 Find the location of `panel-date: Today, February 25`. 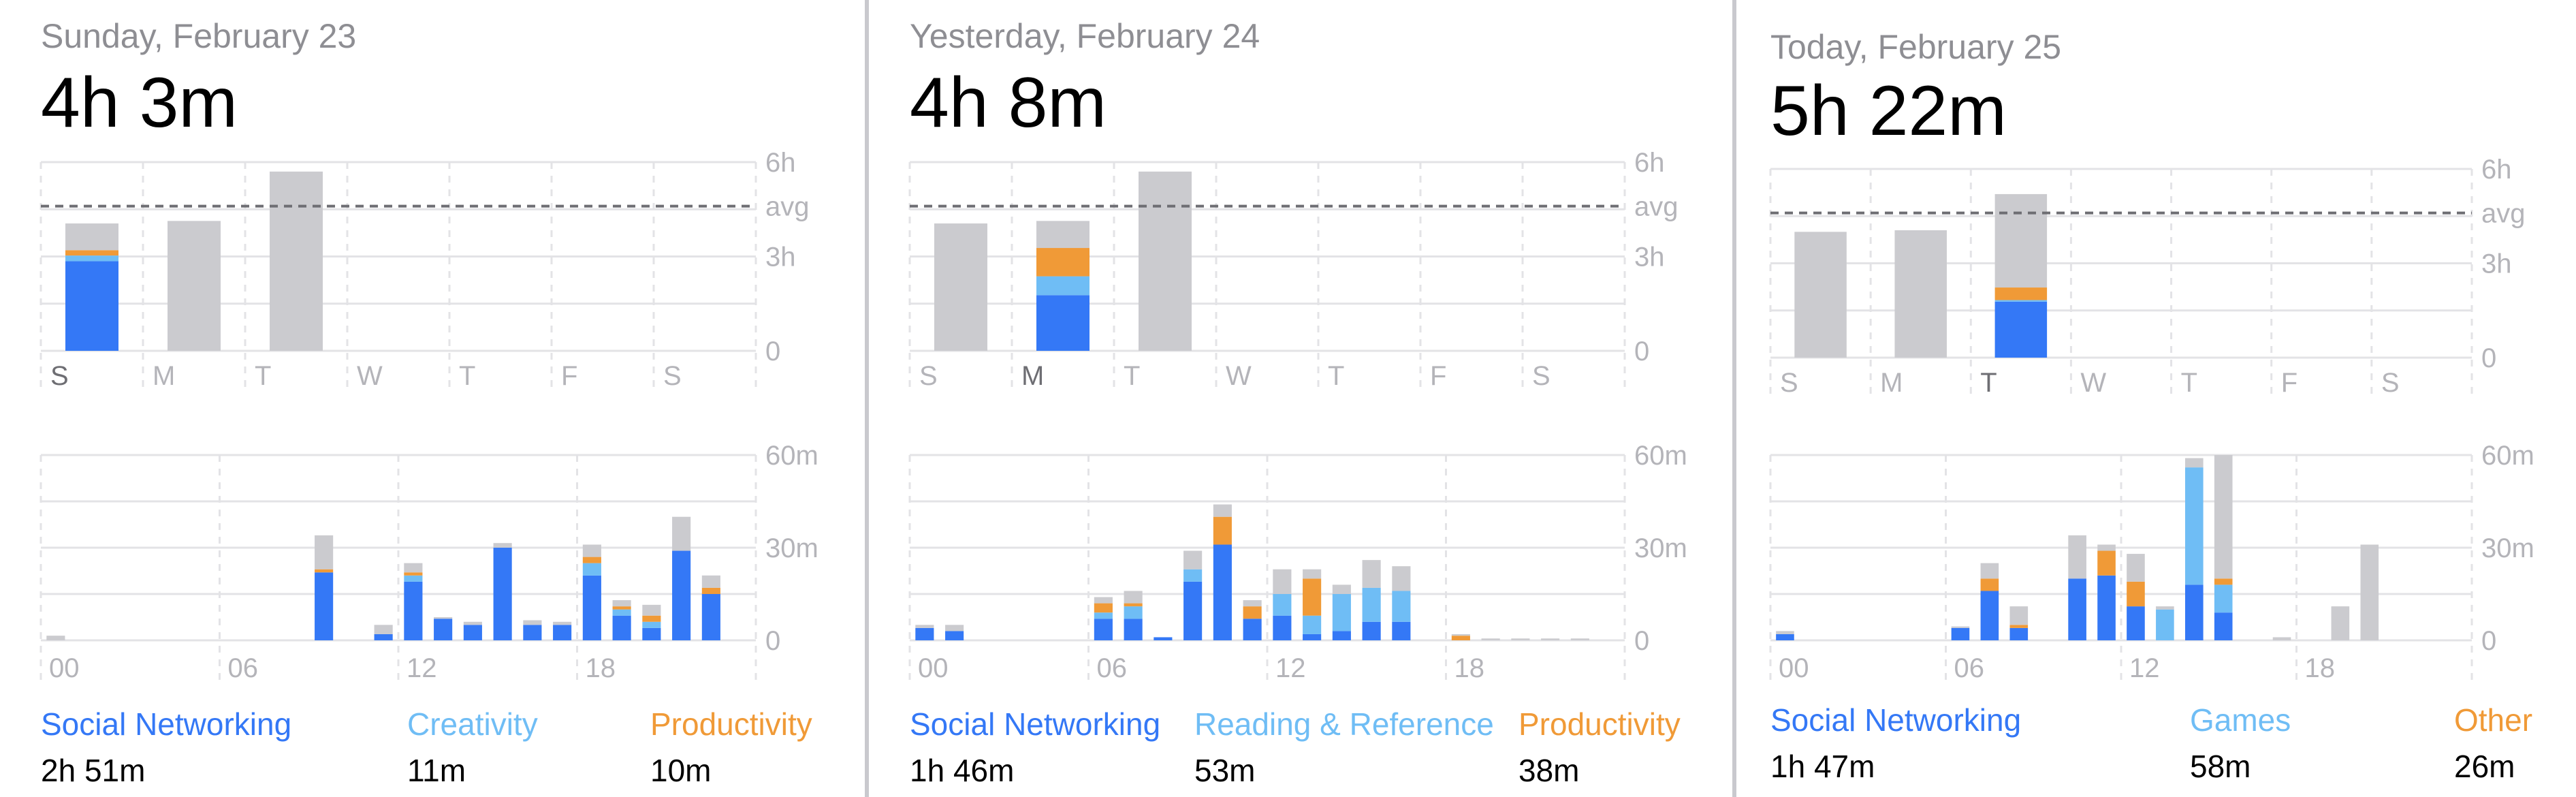

panel-date: Today, February 25 is located at coordinates (1916, 47).